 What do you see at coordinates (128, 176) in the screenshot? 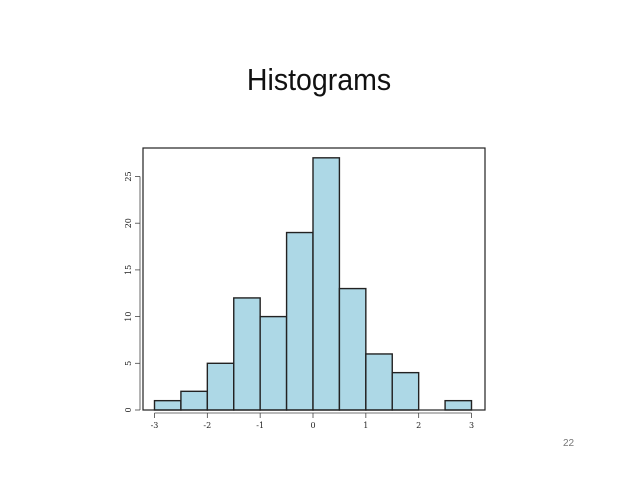
I see `y-tick-label: 25` at bounding box center [128, 176].